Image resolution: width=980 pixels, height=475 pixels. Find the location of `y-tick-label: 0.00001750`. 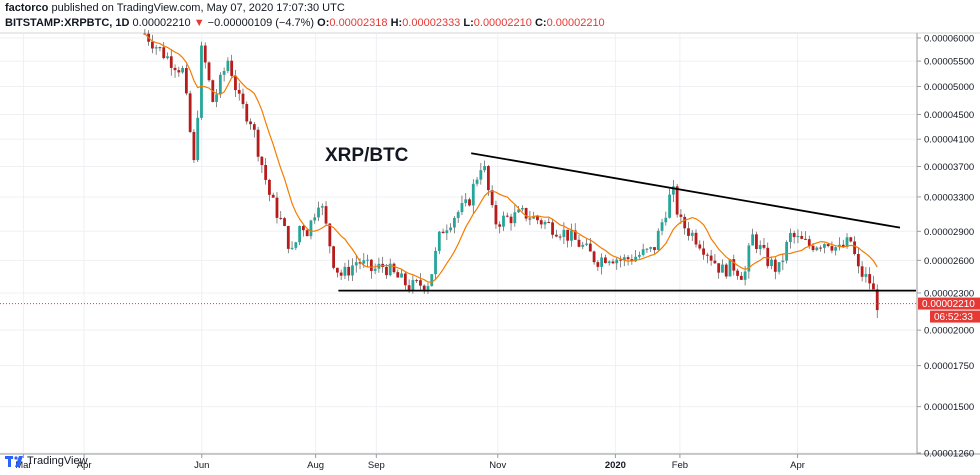

y-tick-label: 0.00001750 is located at coordinates (949, 366).